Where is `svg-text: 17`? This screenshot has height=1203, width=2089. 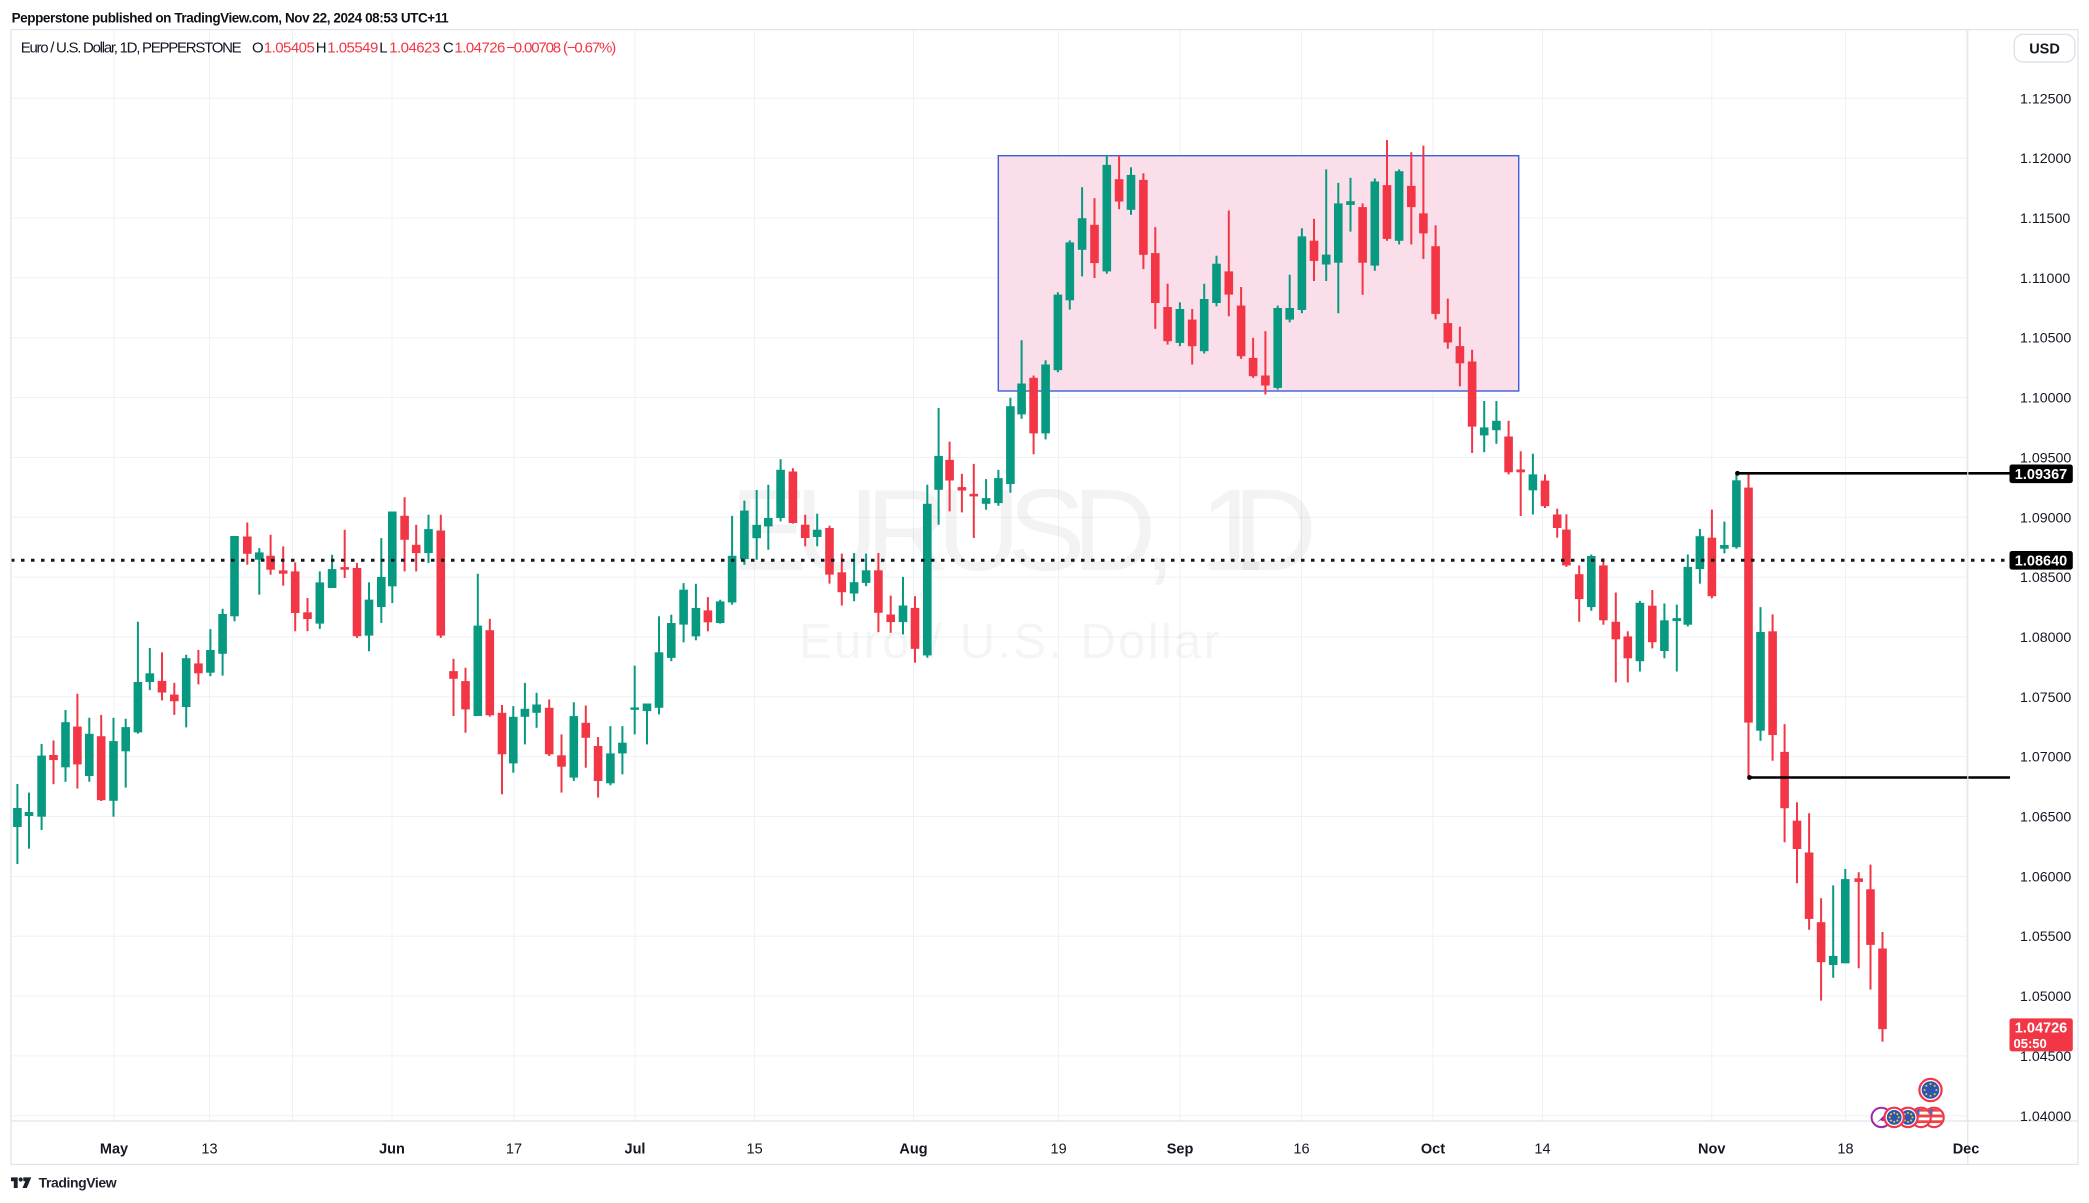
svg-text: 17 is located at coordinates (514, 1150).